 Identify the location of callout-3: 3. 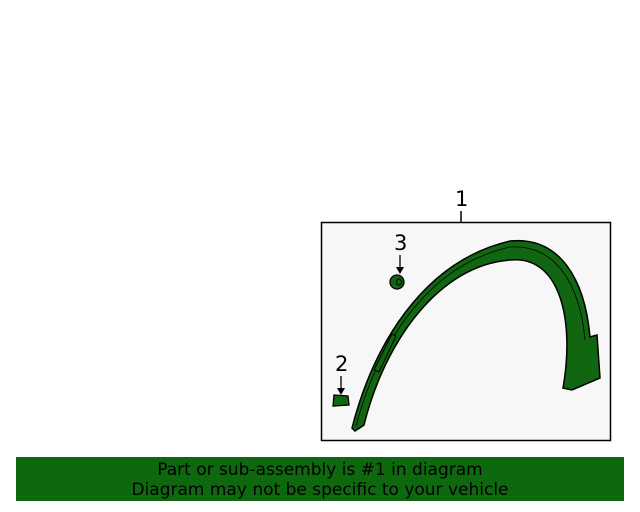
(401, 243).